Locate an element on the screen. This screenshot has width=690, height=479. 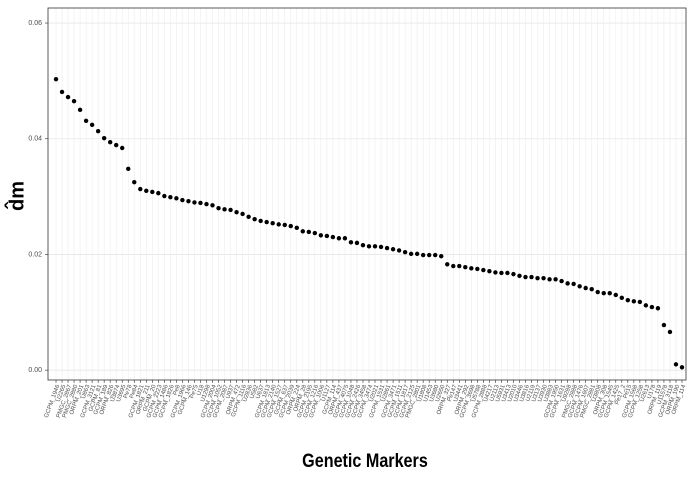
x-tick-label: U3695 is located at coordinates (122, 393).